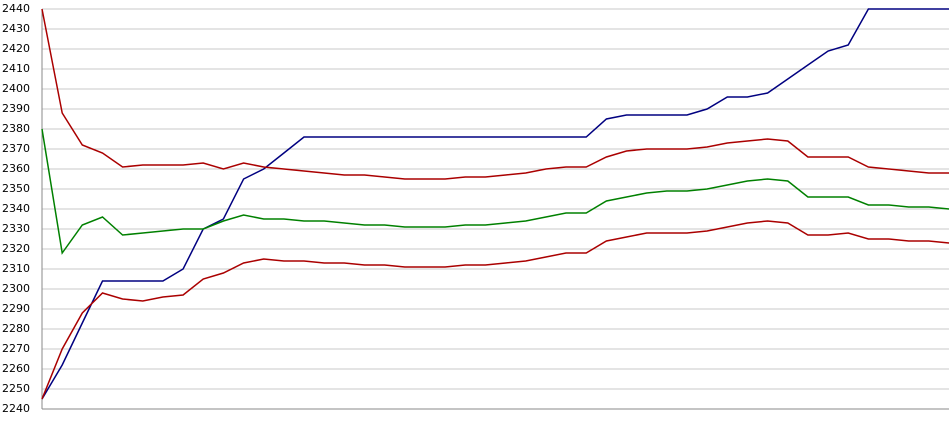  I want to click on y-tick-label: 2380, so click(16, 128).